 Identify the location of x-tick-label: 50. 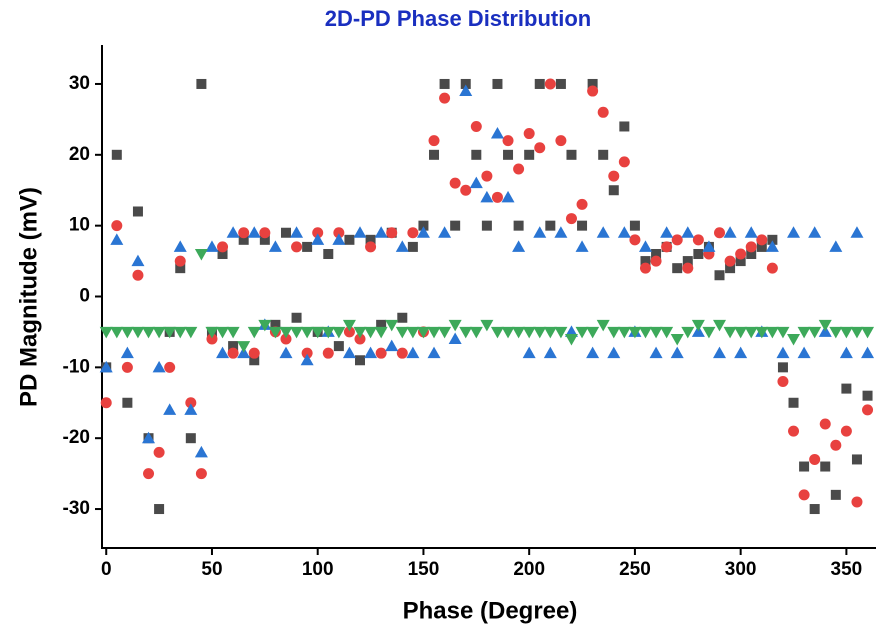
(211, 569).